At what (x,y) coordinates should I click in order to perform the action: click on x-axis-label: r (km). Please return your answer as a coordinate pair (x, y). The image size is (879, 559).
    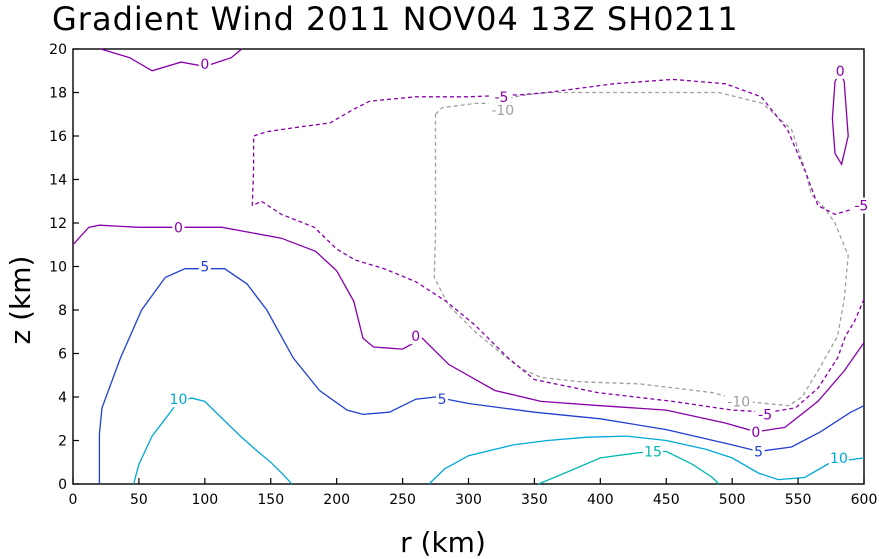
    Looking at the image, I should click on (443, 542).